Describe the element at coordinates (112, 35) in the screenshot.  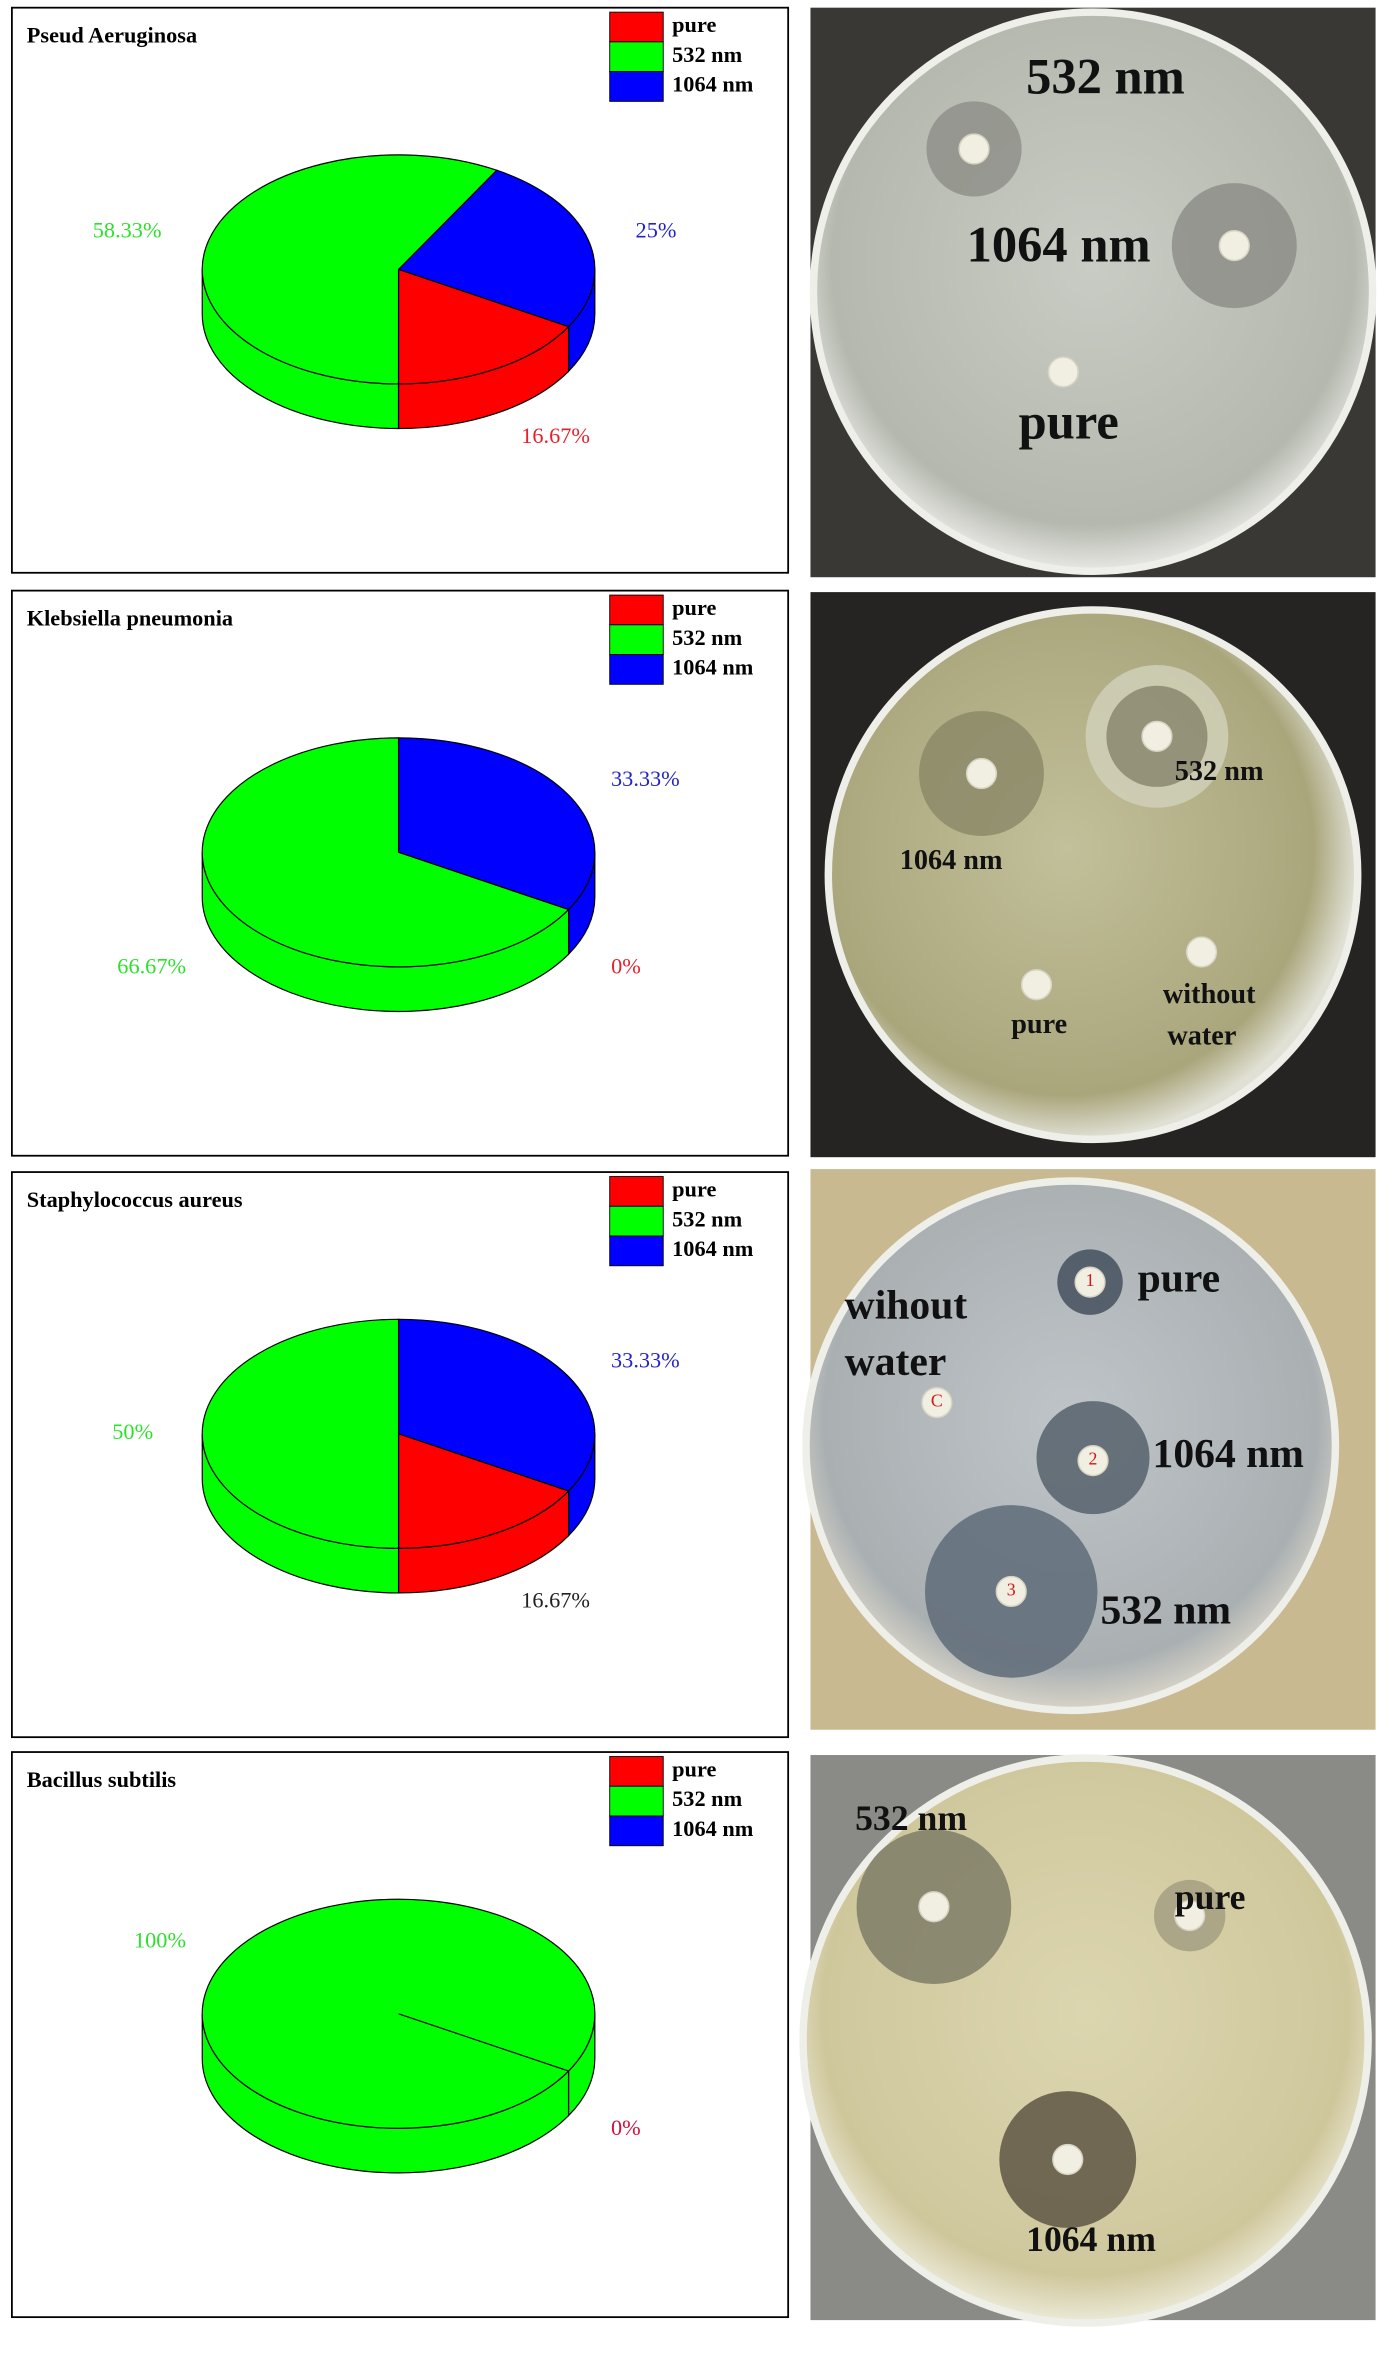
I see `chart-title: Pseud Aeruginosa` at that location.